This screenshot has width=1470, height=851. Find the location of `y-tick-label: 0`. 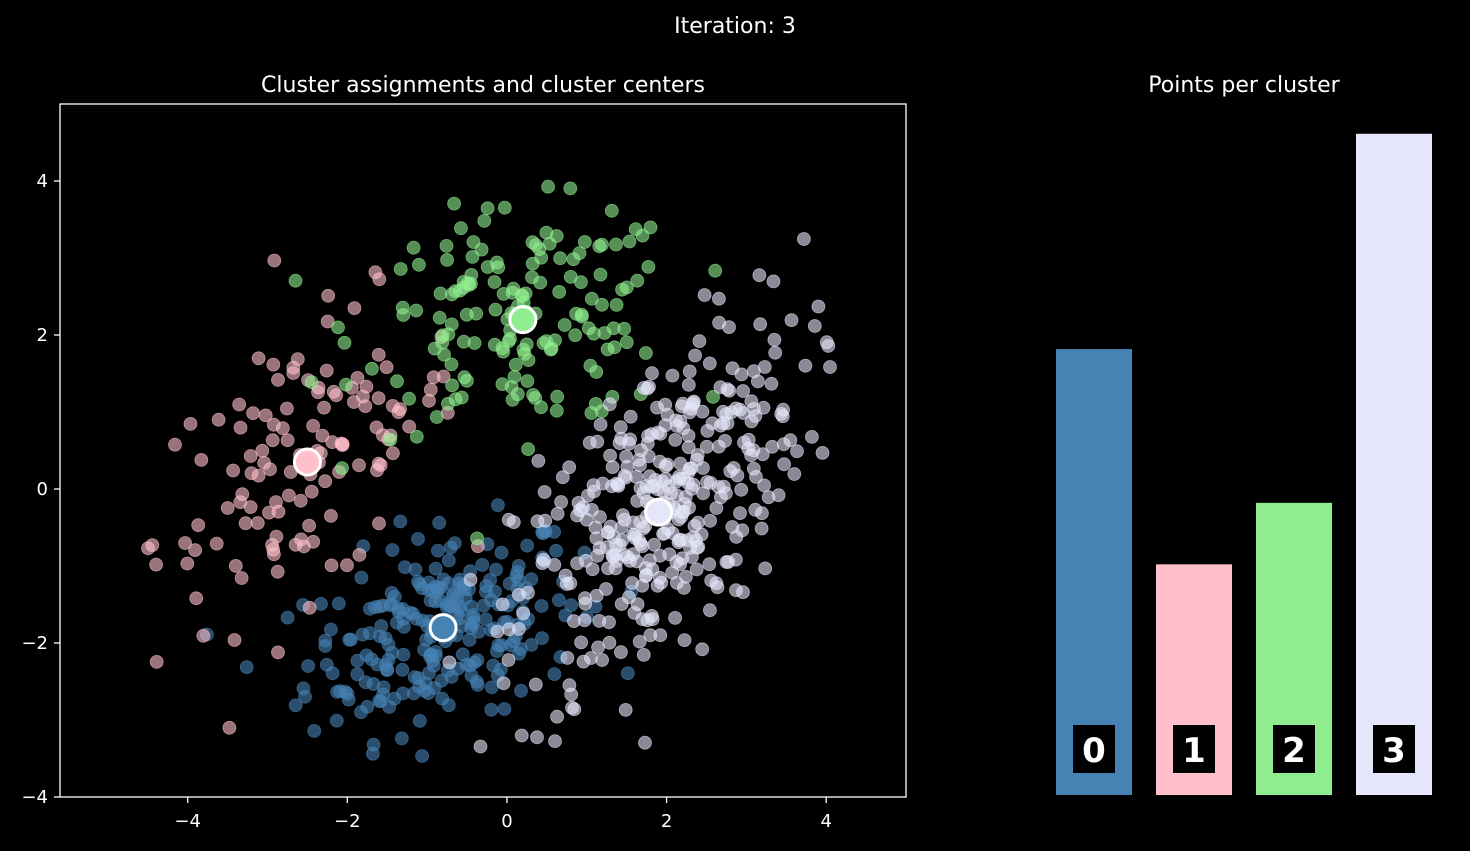

y-tick-label: 0 is located at coordinates (42, 489).